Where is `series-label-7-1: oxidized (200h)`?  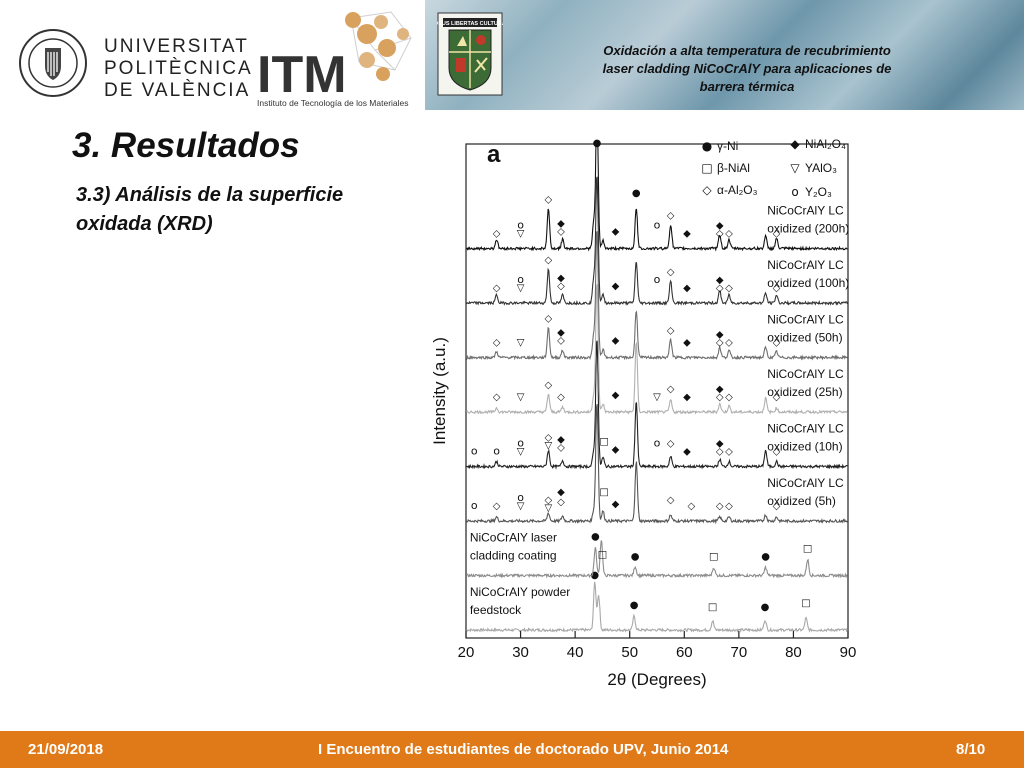
series-label-7-1: oxidized (200h) is located at coordinates (808, 229).